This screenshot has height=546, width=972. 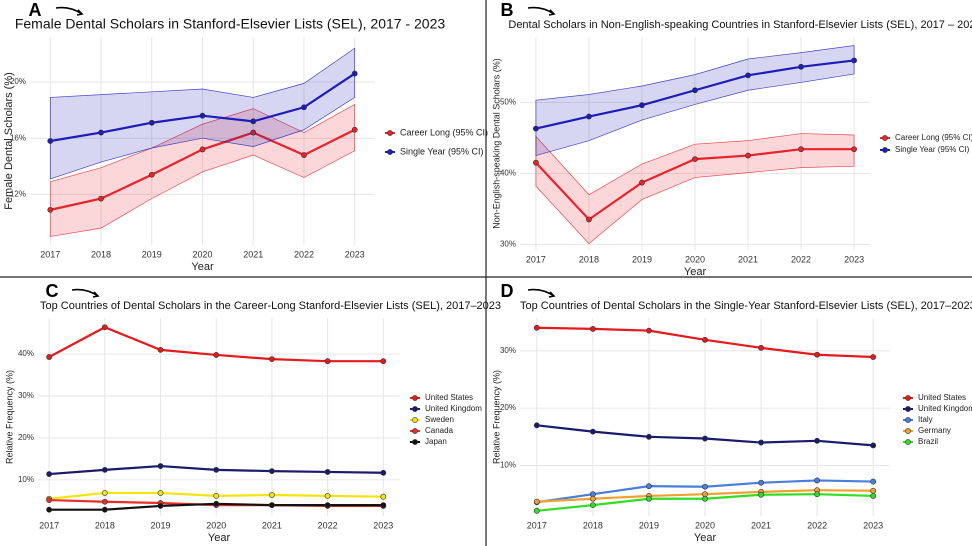 What do you see at coordinates (35, 10) in the screenshot?
I see `panel-label: A` at bounding box center [35, 10].